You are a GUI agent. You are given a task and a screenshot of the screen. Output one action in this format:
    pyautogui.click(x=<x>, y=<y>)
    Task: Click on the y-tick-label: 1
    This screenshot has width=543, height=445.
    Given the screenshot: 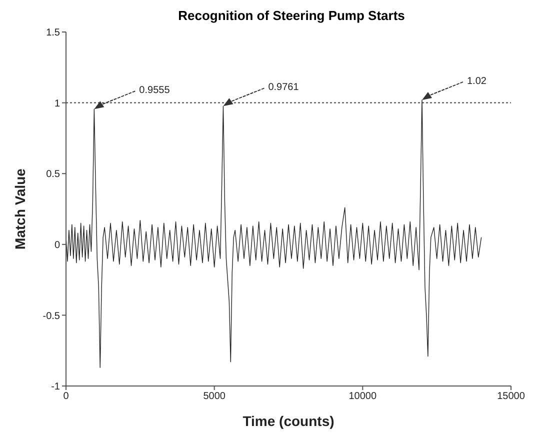 What is the action you would take?
    pyautogui.click(x=57, y=104)
    